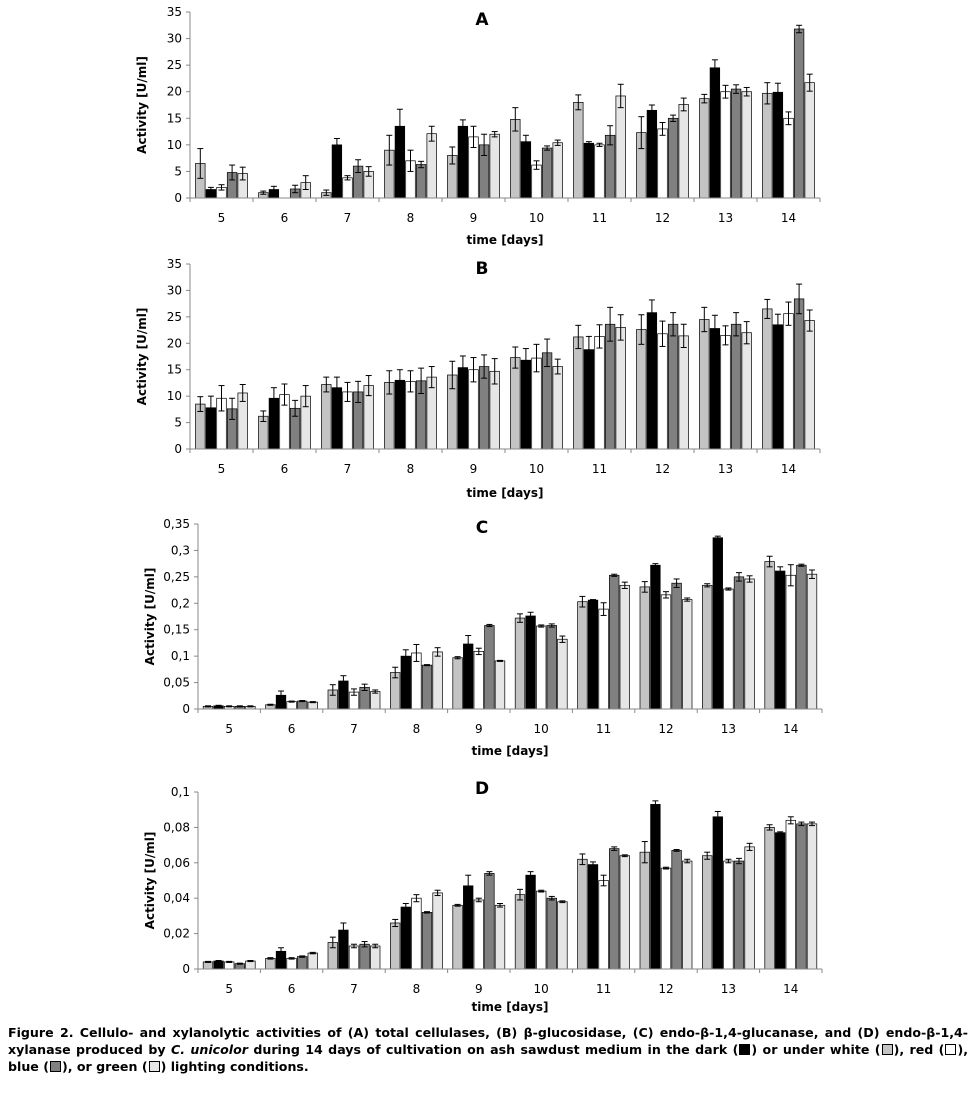 This screenshot has width=974, height=1098. What do you see at coordinates (788, 469) in the screenshot?
I see `x-tick-label: 14` at bounding box center [788, 469].